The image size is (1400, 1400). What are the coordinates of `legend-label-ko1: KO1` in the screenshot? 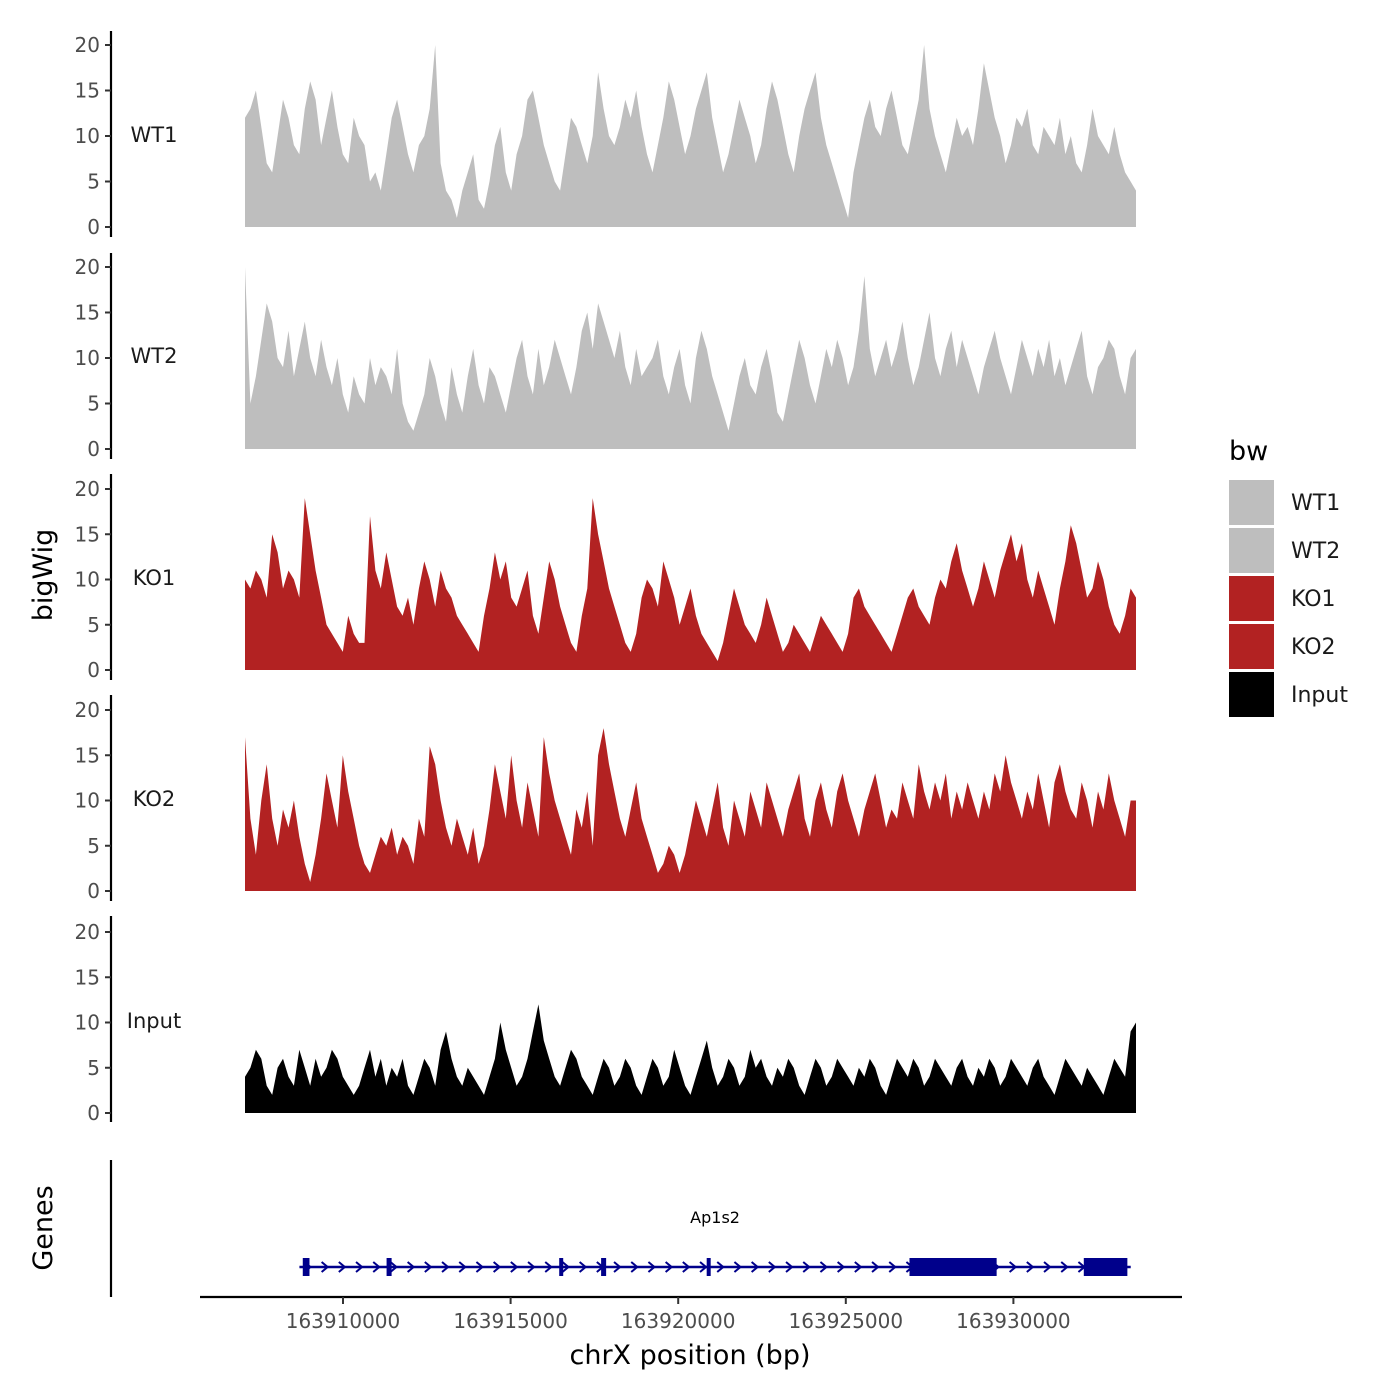 It's located at (1313, 599).